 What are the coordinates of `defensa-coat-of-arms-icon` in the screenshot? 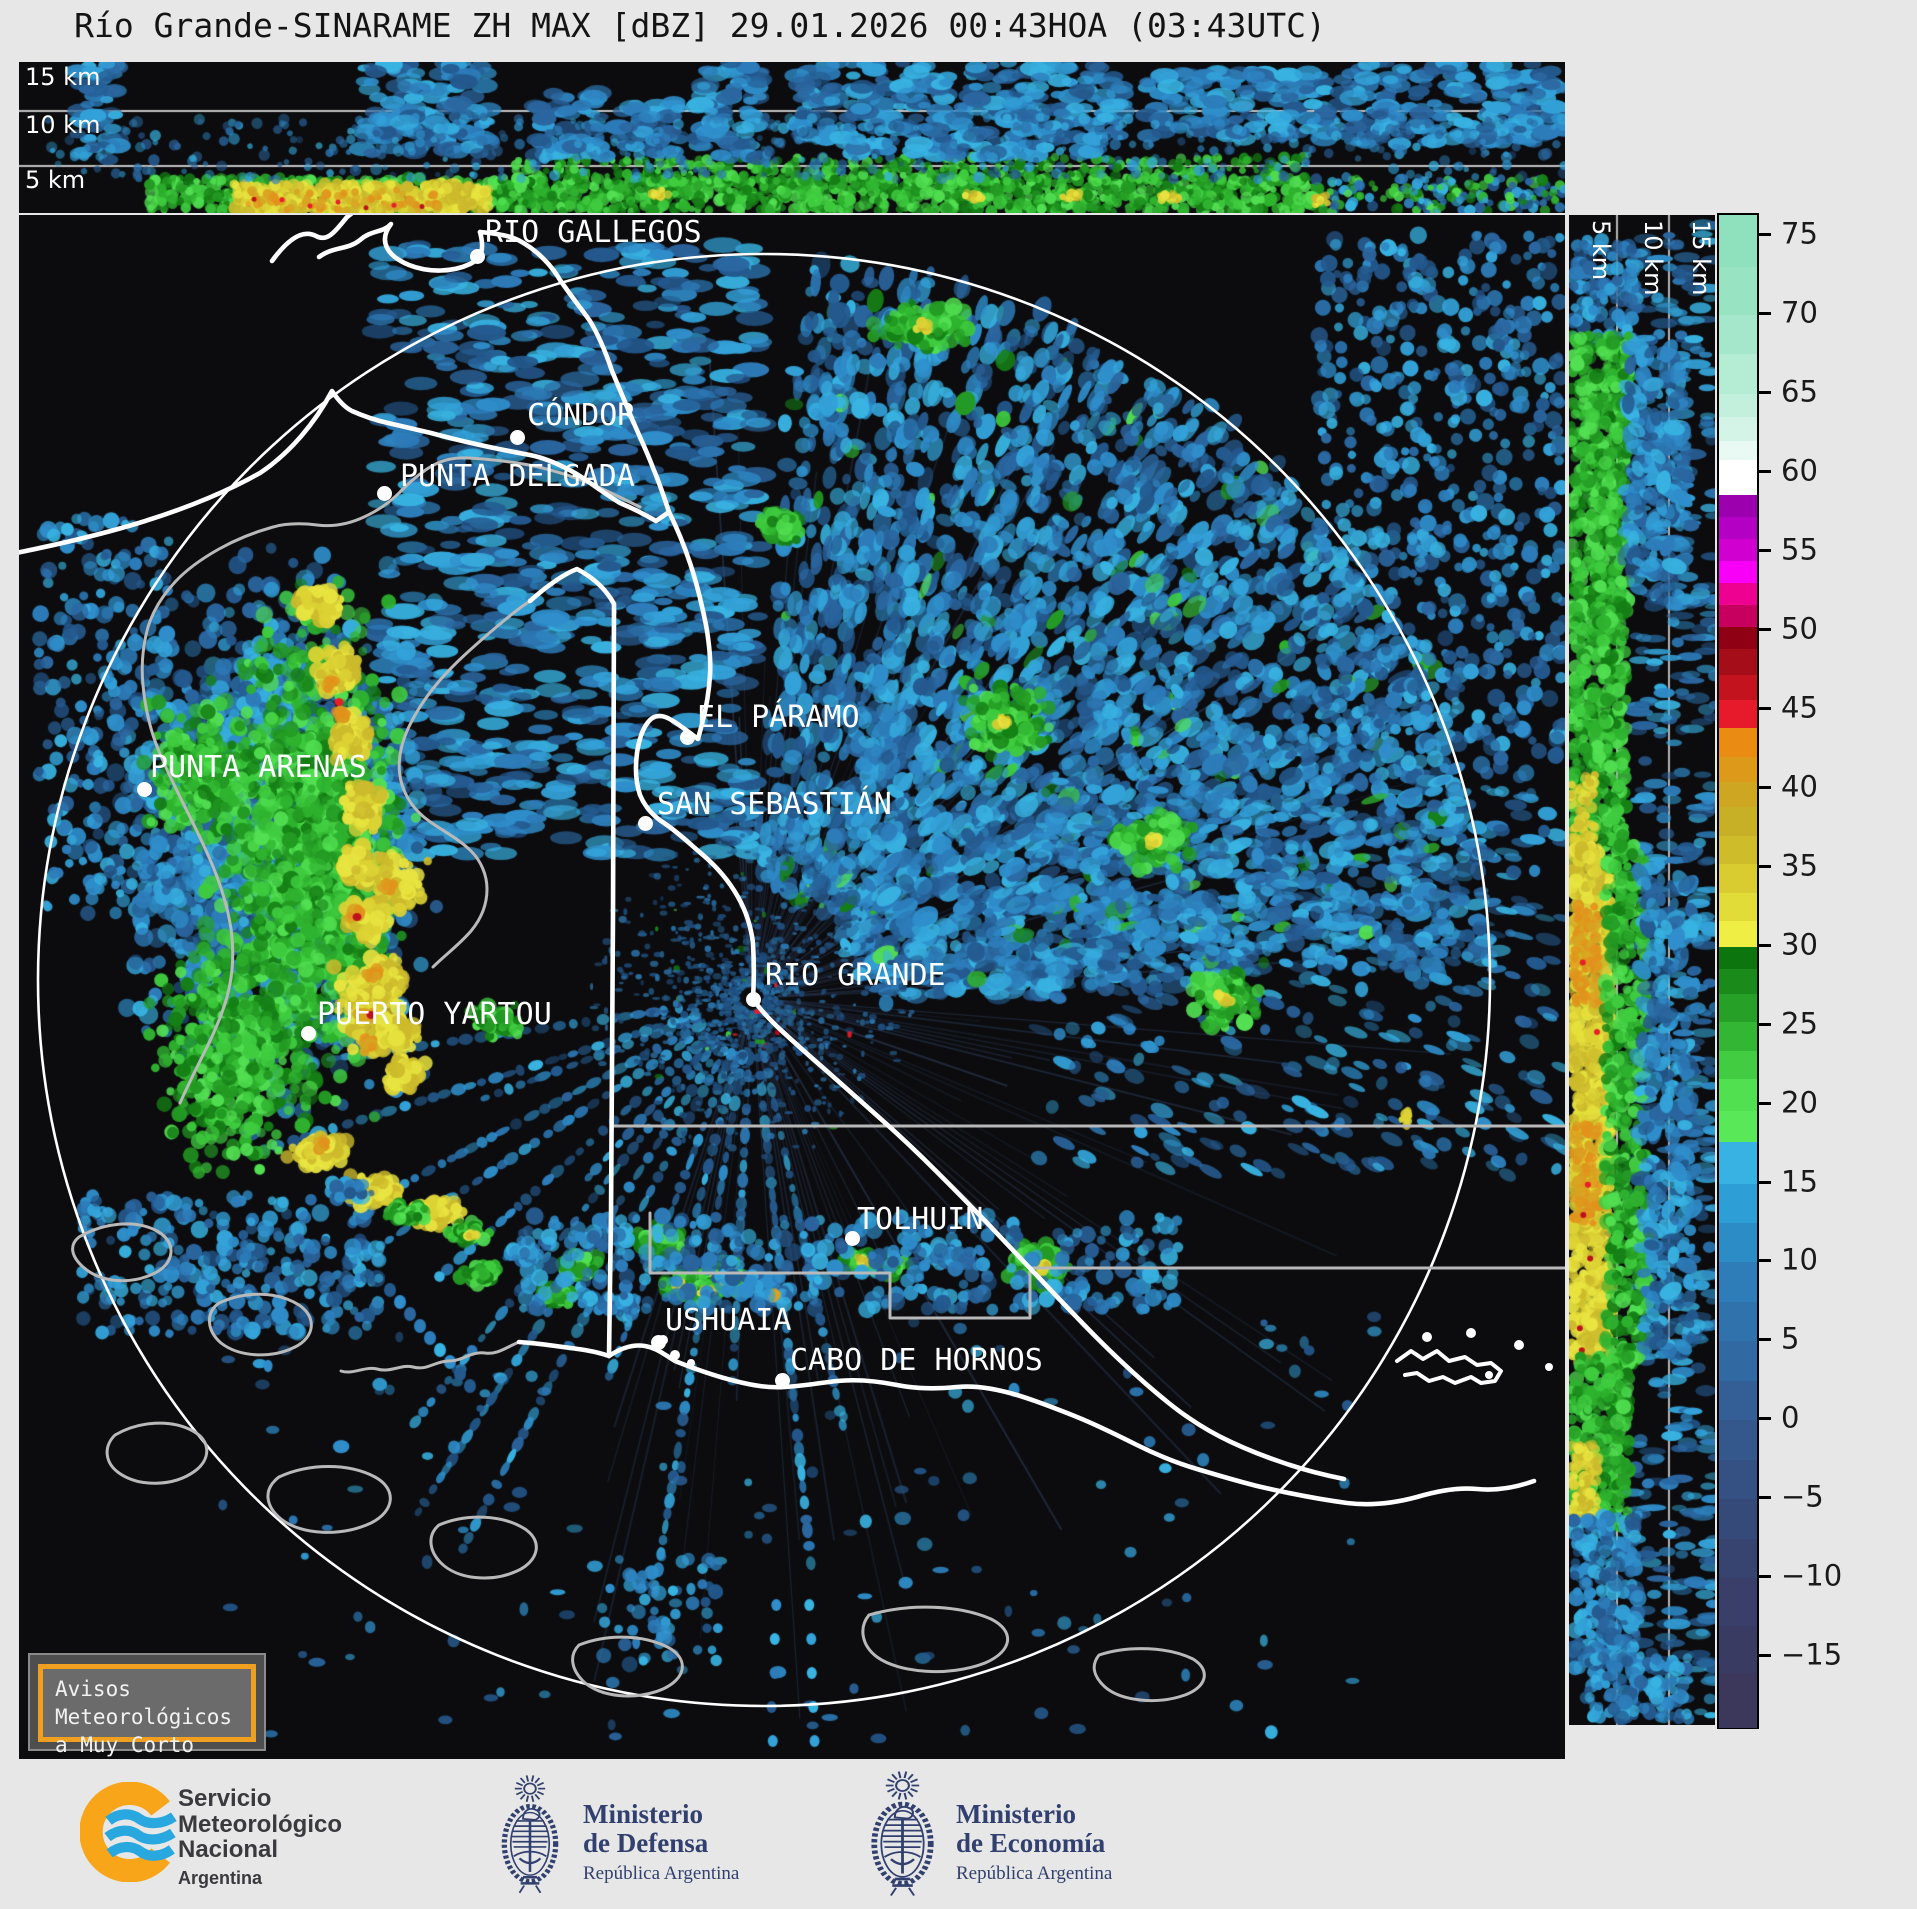 It's located at (530, 1835).